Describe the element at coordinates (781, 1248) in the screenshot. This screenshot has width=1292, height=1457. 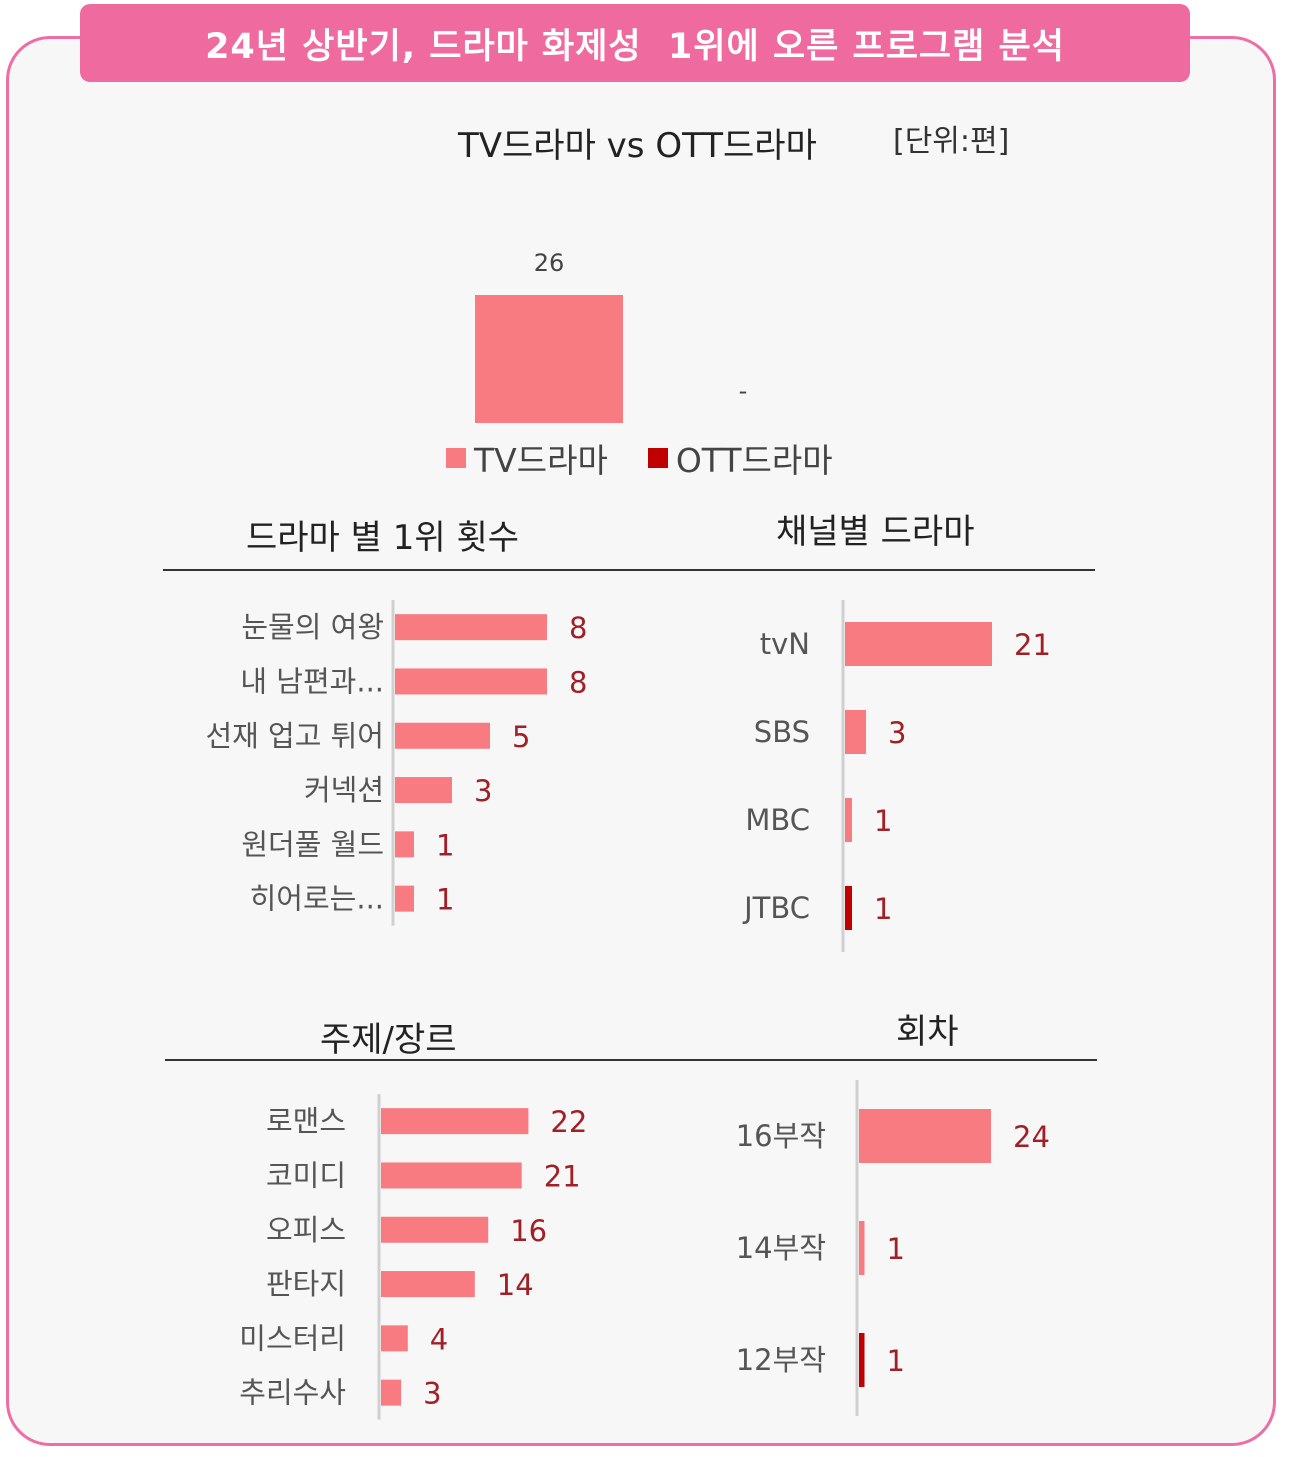
I see `by-episodes-category-label: 14부작` at that location.